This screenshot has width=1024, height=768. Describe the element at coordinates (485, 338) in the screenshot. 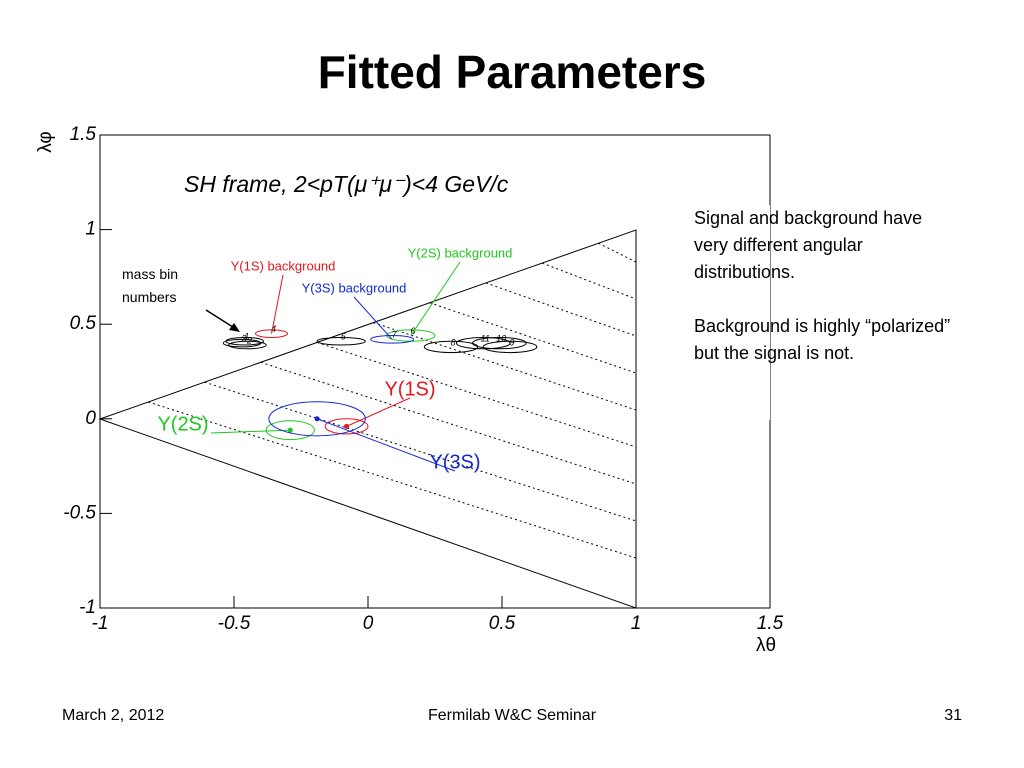

I see `bin-label: 11` at that location.